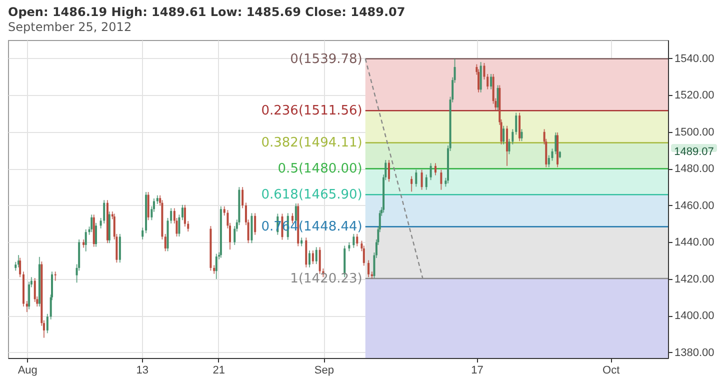 Image resolution: width=720 pixels, height=384 pixels. What do you see at coordinates (28, 370) in the screenshot?
I see `x-tick-label: Aug` at bounding box center [28, 370].